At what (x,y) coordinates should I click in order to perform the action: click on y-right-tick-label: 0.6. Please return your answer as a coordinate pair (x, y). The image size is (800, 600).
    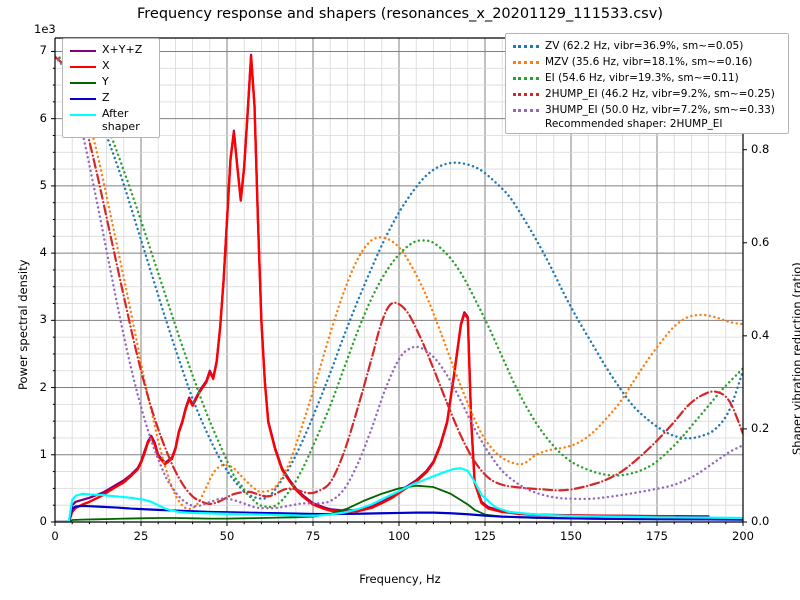
    Looking at the image, I should click on (760, 241).